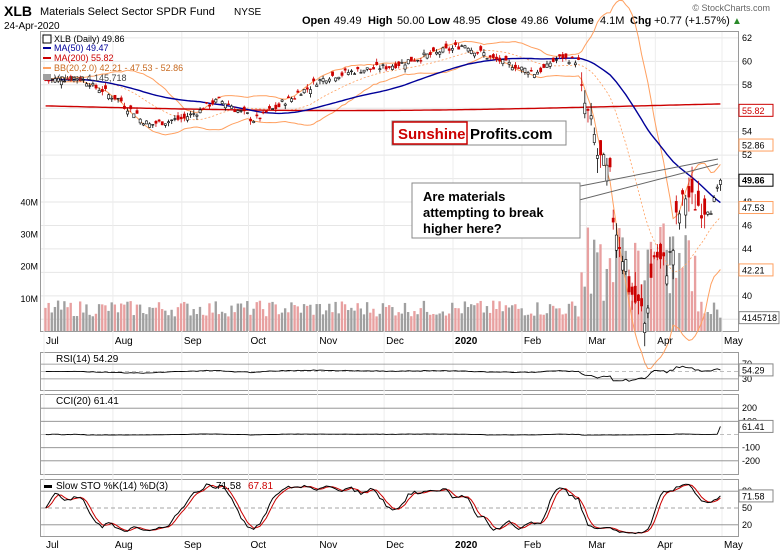 The height and width of the screenshot is (552, 780). I want to click on annotation-line-1: Are materials, so click(464, 196).